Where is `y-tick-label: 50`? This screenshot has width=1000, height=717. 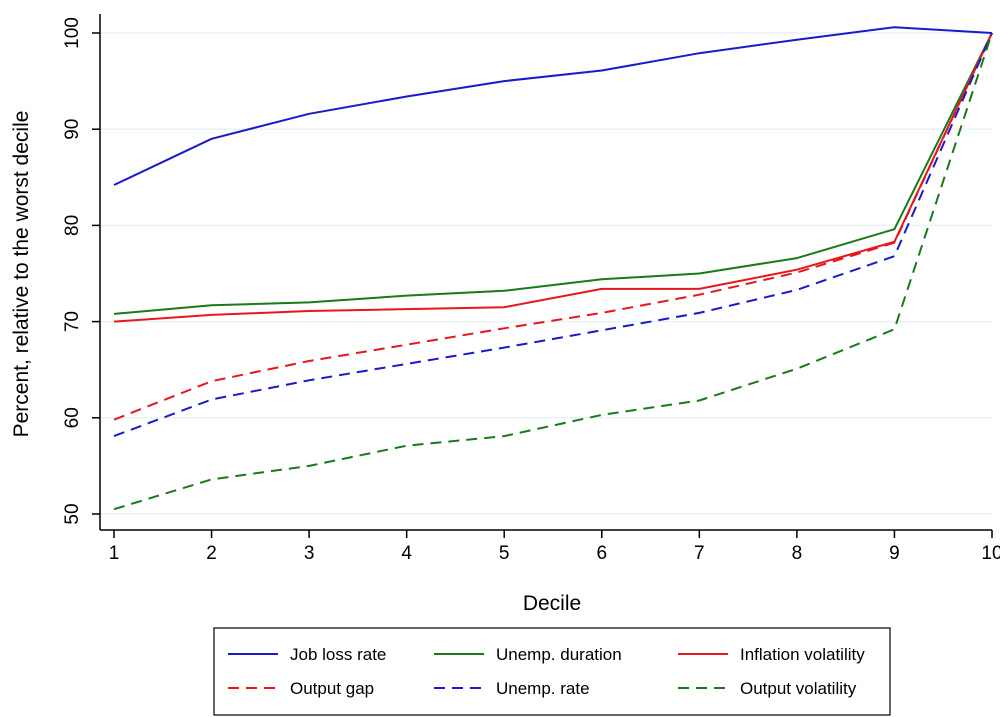
y-tick-label: 50 is located at coordinates (72, 513).